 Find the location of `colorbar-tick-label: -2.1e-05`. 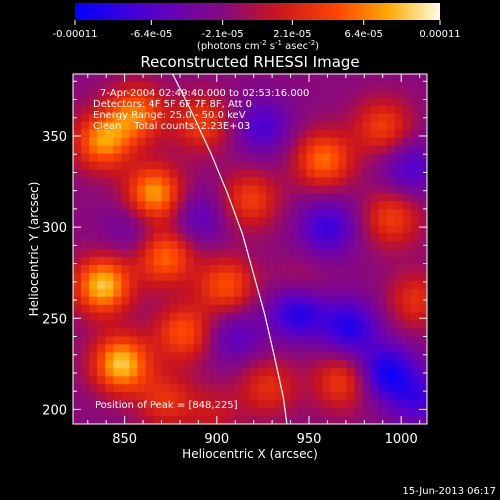

colorbar-tick-label: -2.1e-05 is located at coordinates (223, 34).